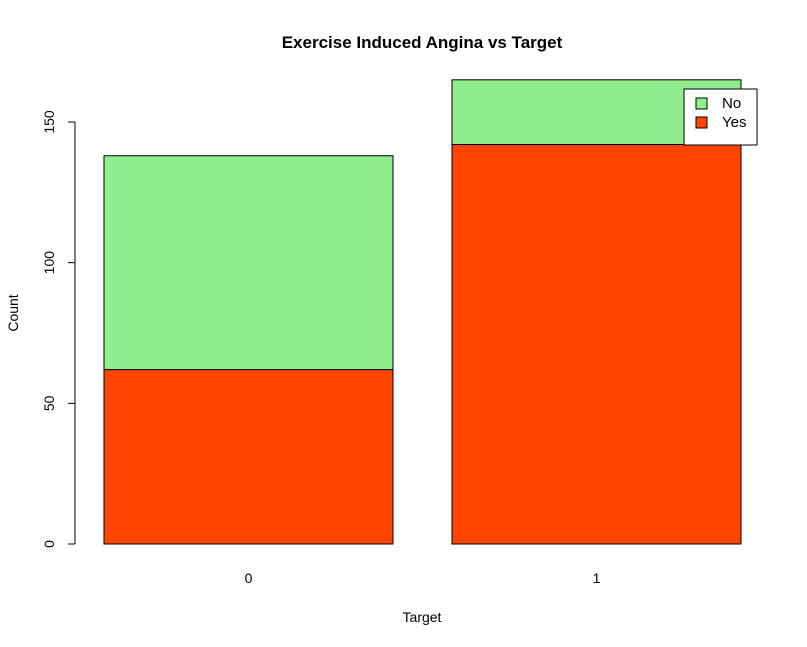 The image size is (807, 647). Describe the element at coordinates (49, 263) in the screenshot. I see `y-tick-label-100: 100` at that location.